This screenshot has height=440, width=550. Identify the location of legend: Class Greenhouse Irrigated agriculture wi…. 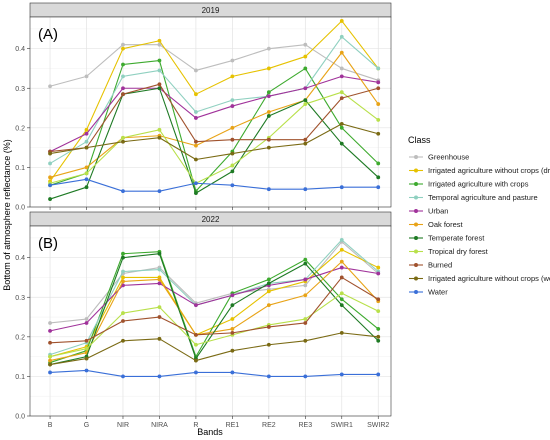
(479, 216).